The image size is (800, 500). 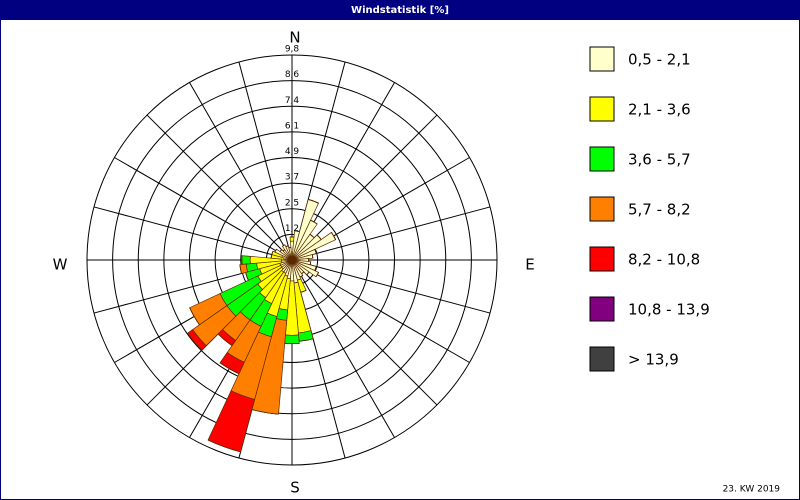 I want to click on grid-ring, so click(x=292, y=260).